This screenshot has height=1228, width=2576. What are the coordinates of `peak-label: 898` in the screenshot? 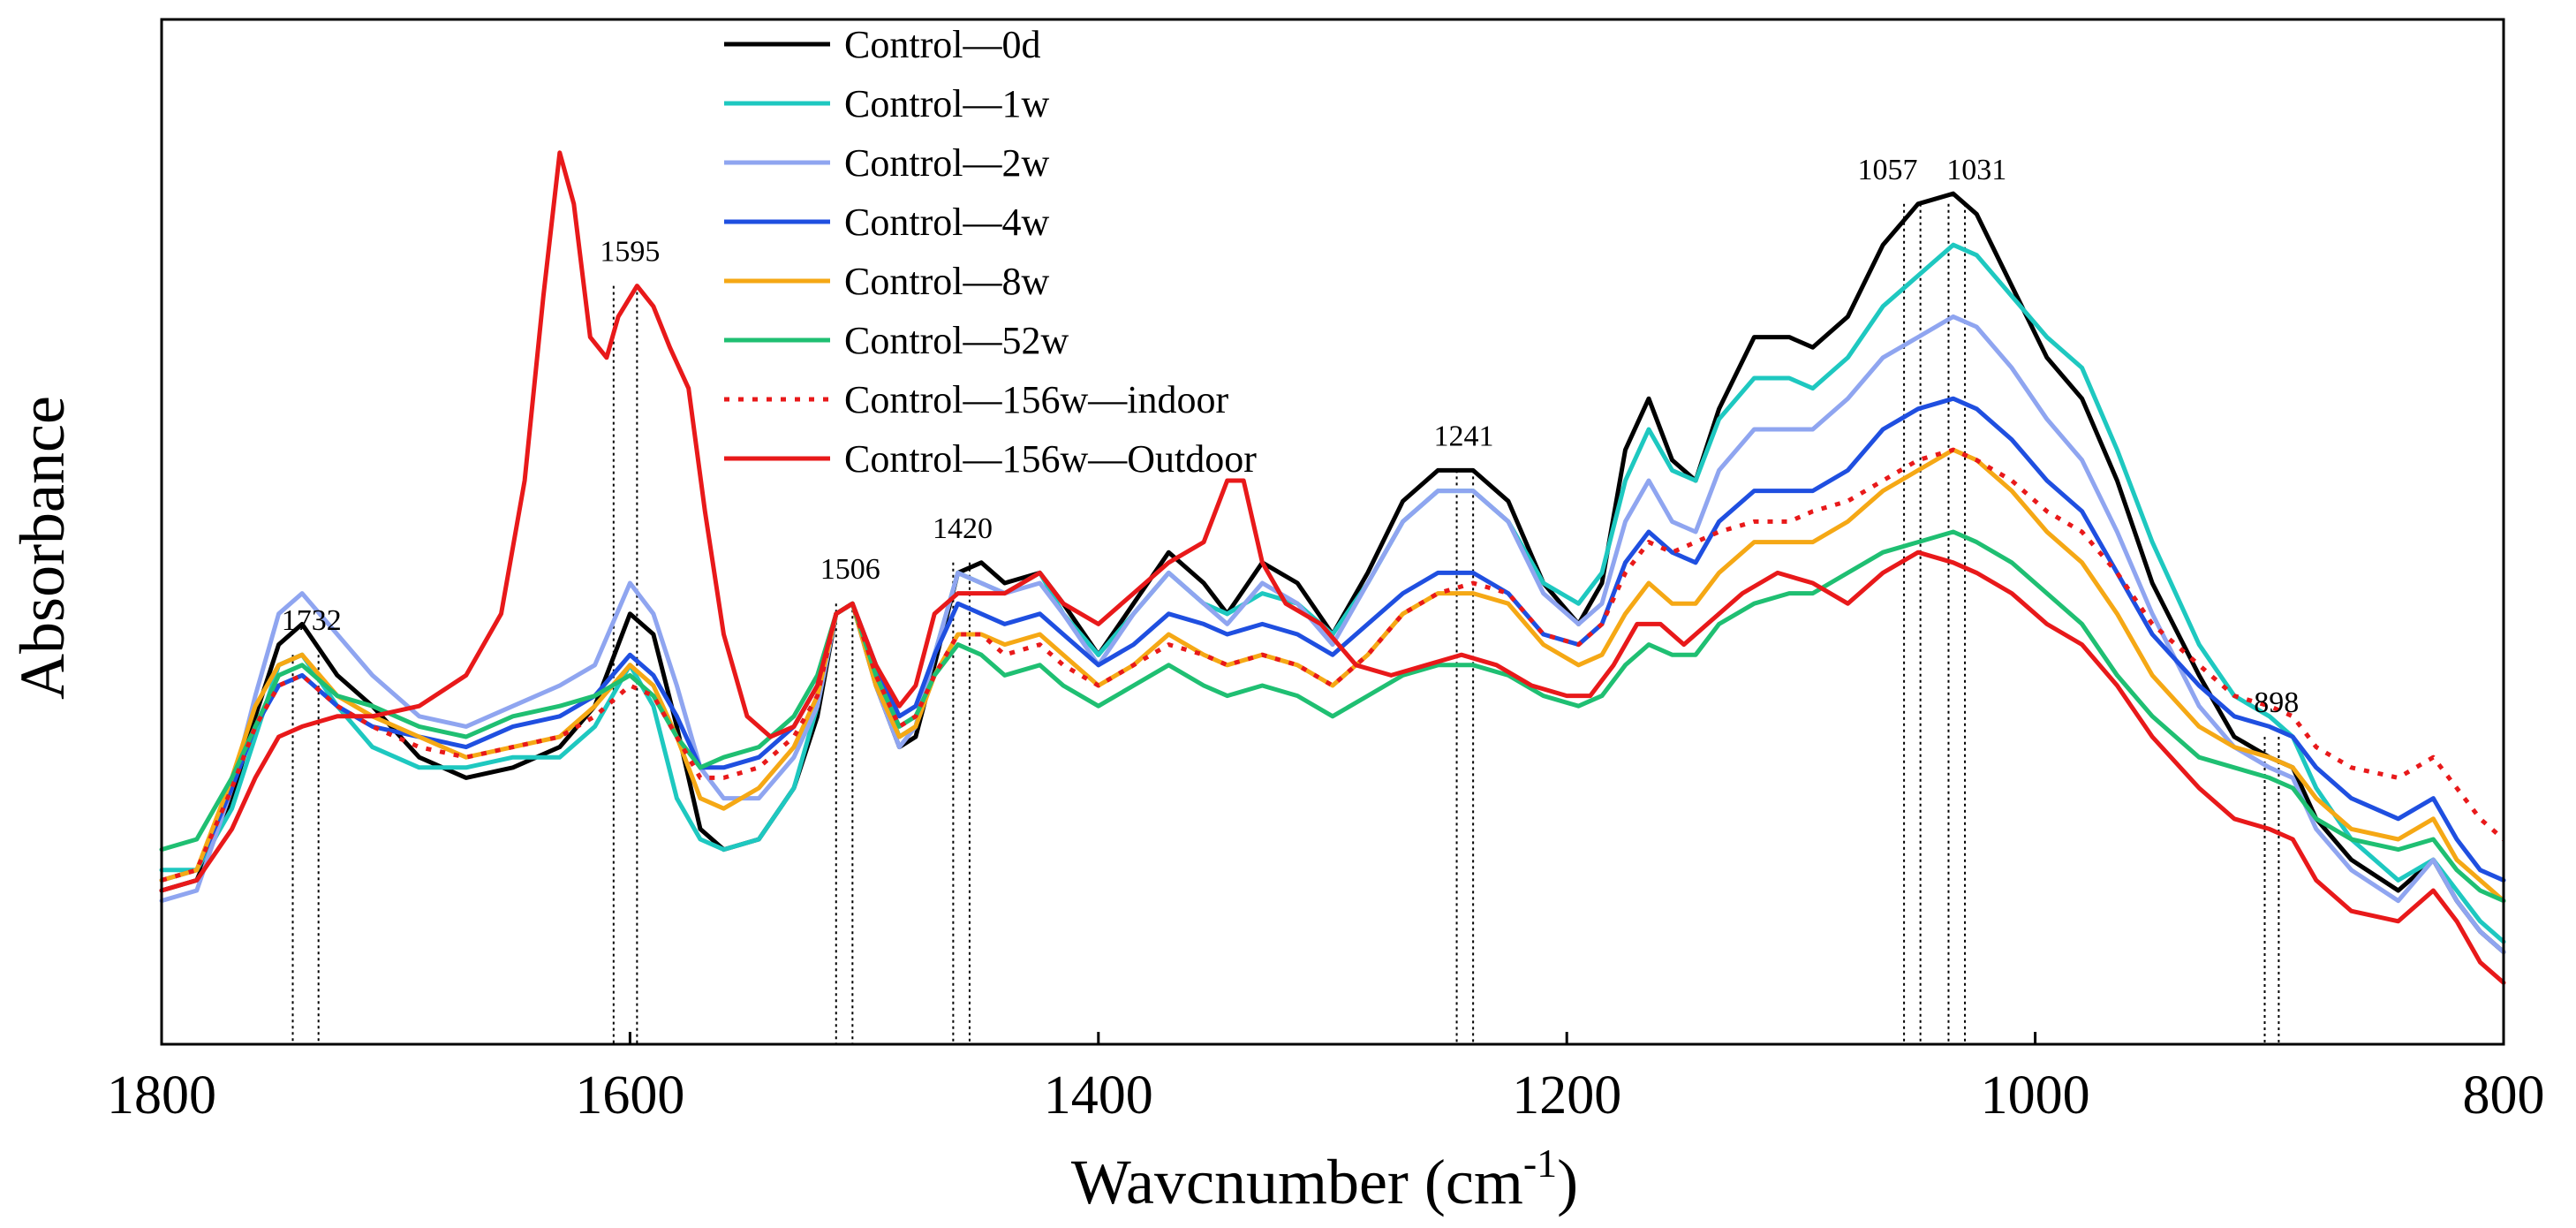 It's located at (2276, 703).